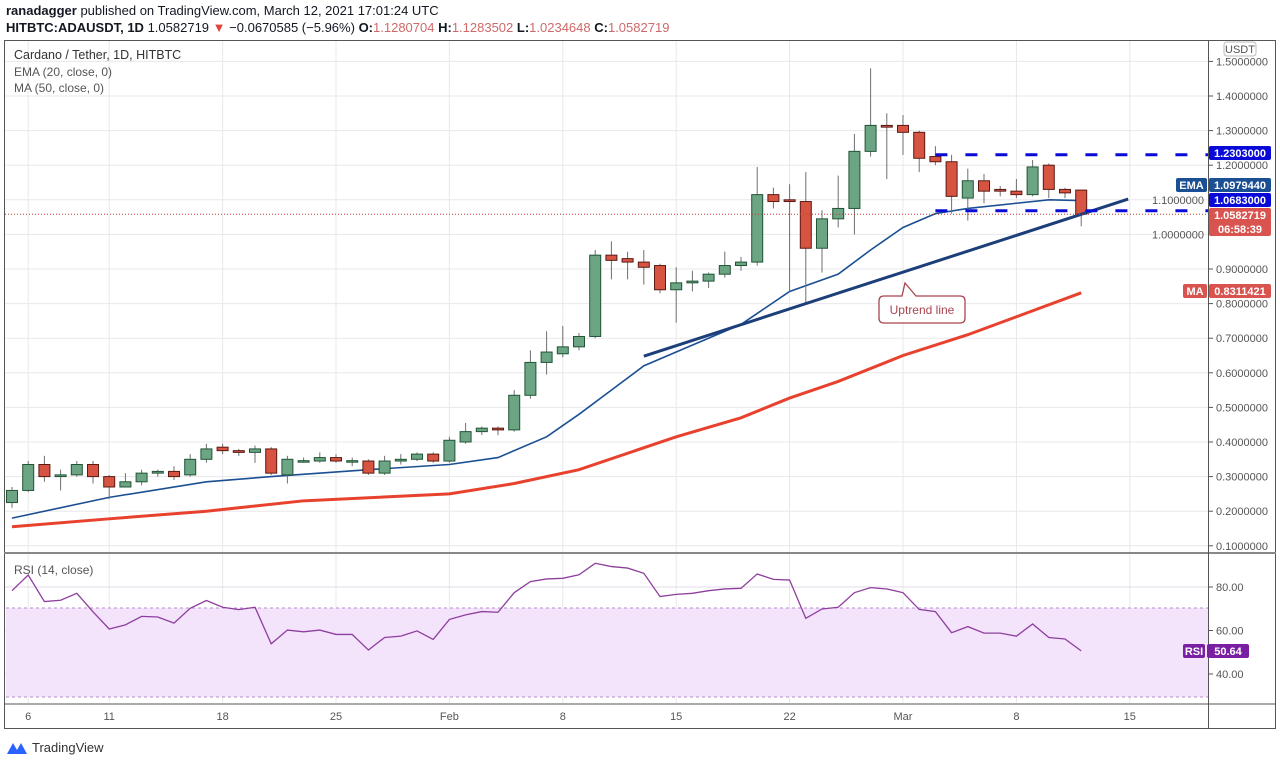  I want to click on time-tick-label: 8, so click(1016, 717).